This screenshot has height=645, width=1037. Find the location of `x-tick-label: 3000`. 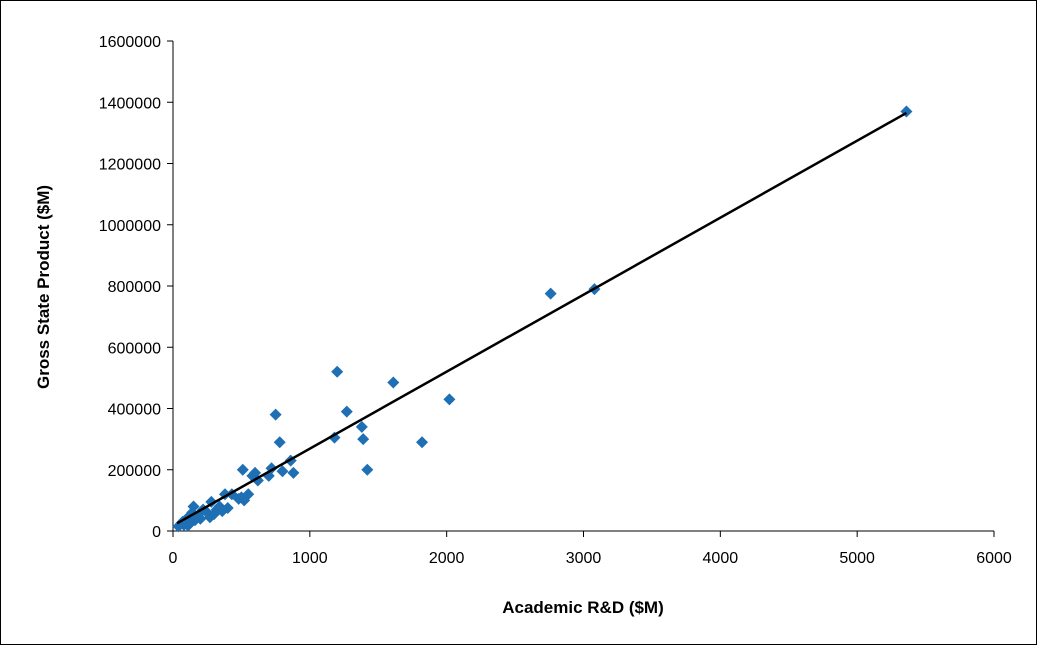

x-tick-label: 3000 is located at coordinates (584, 558).